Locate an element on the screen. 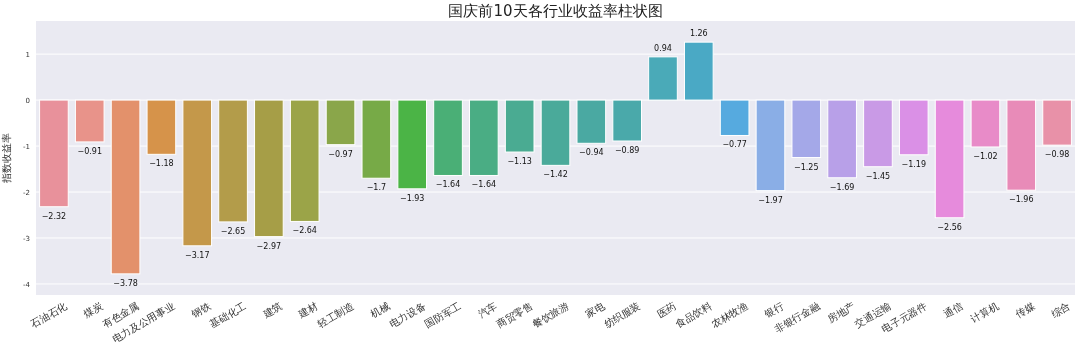 The width and height of the screenshot is (1080, 345). data-label: 1.26 is located at coordinates (698, 34).